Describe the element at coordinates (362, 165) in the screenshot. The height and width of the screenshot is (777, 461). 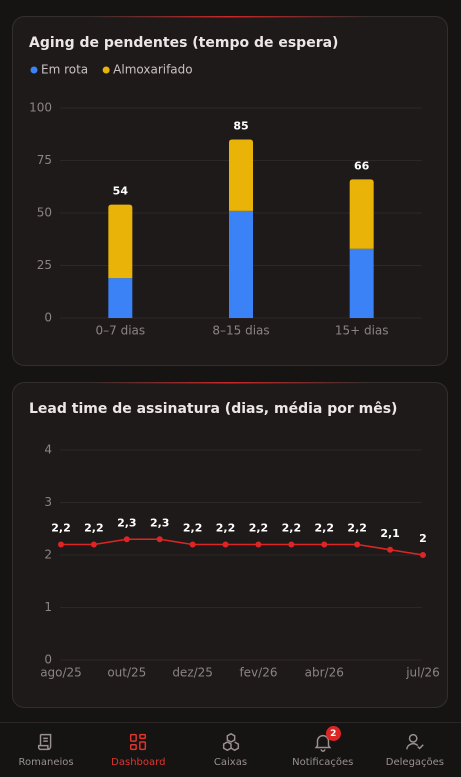
I see `total-label: 66` at that location.